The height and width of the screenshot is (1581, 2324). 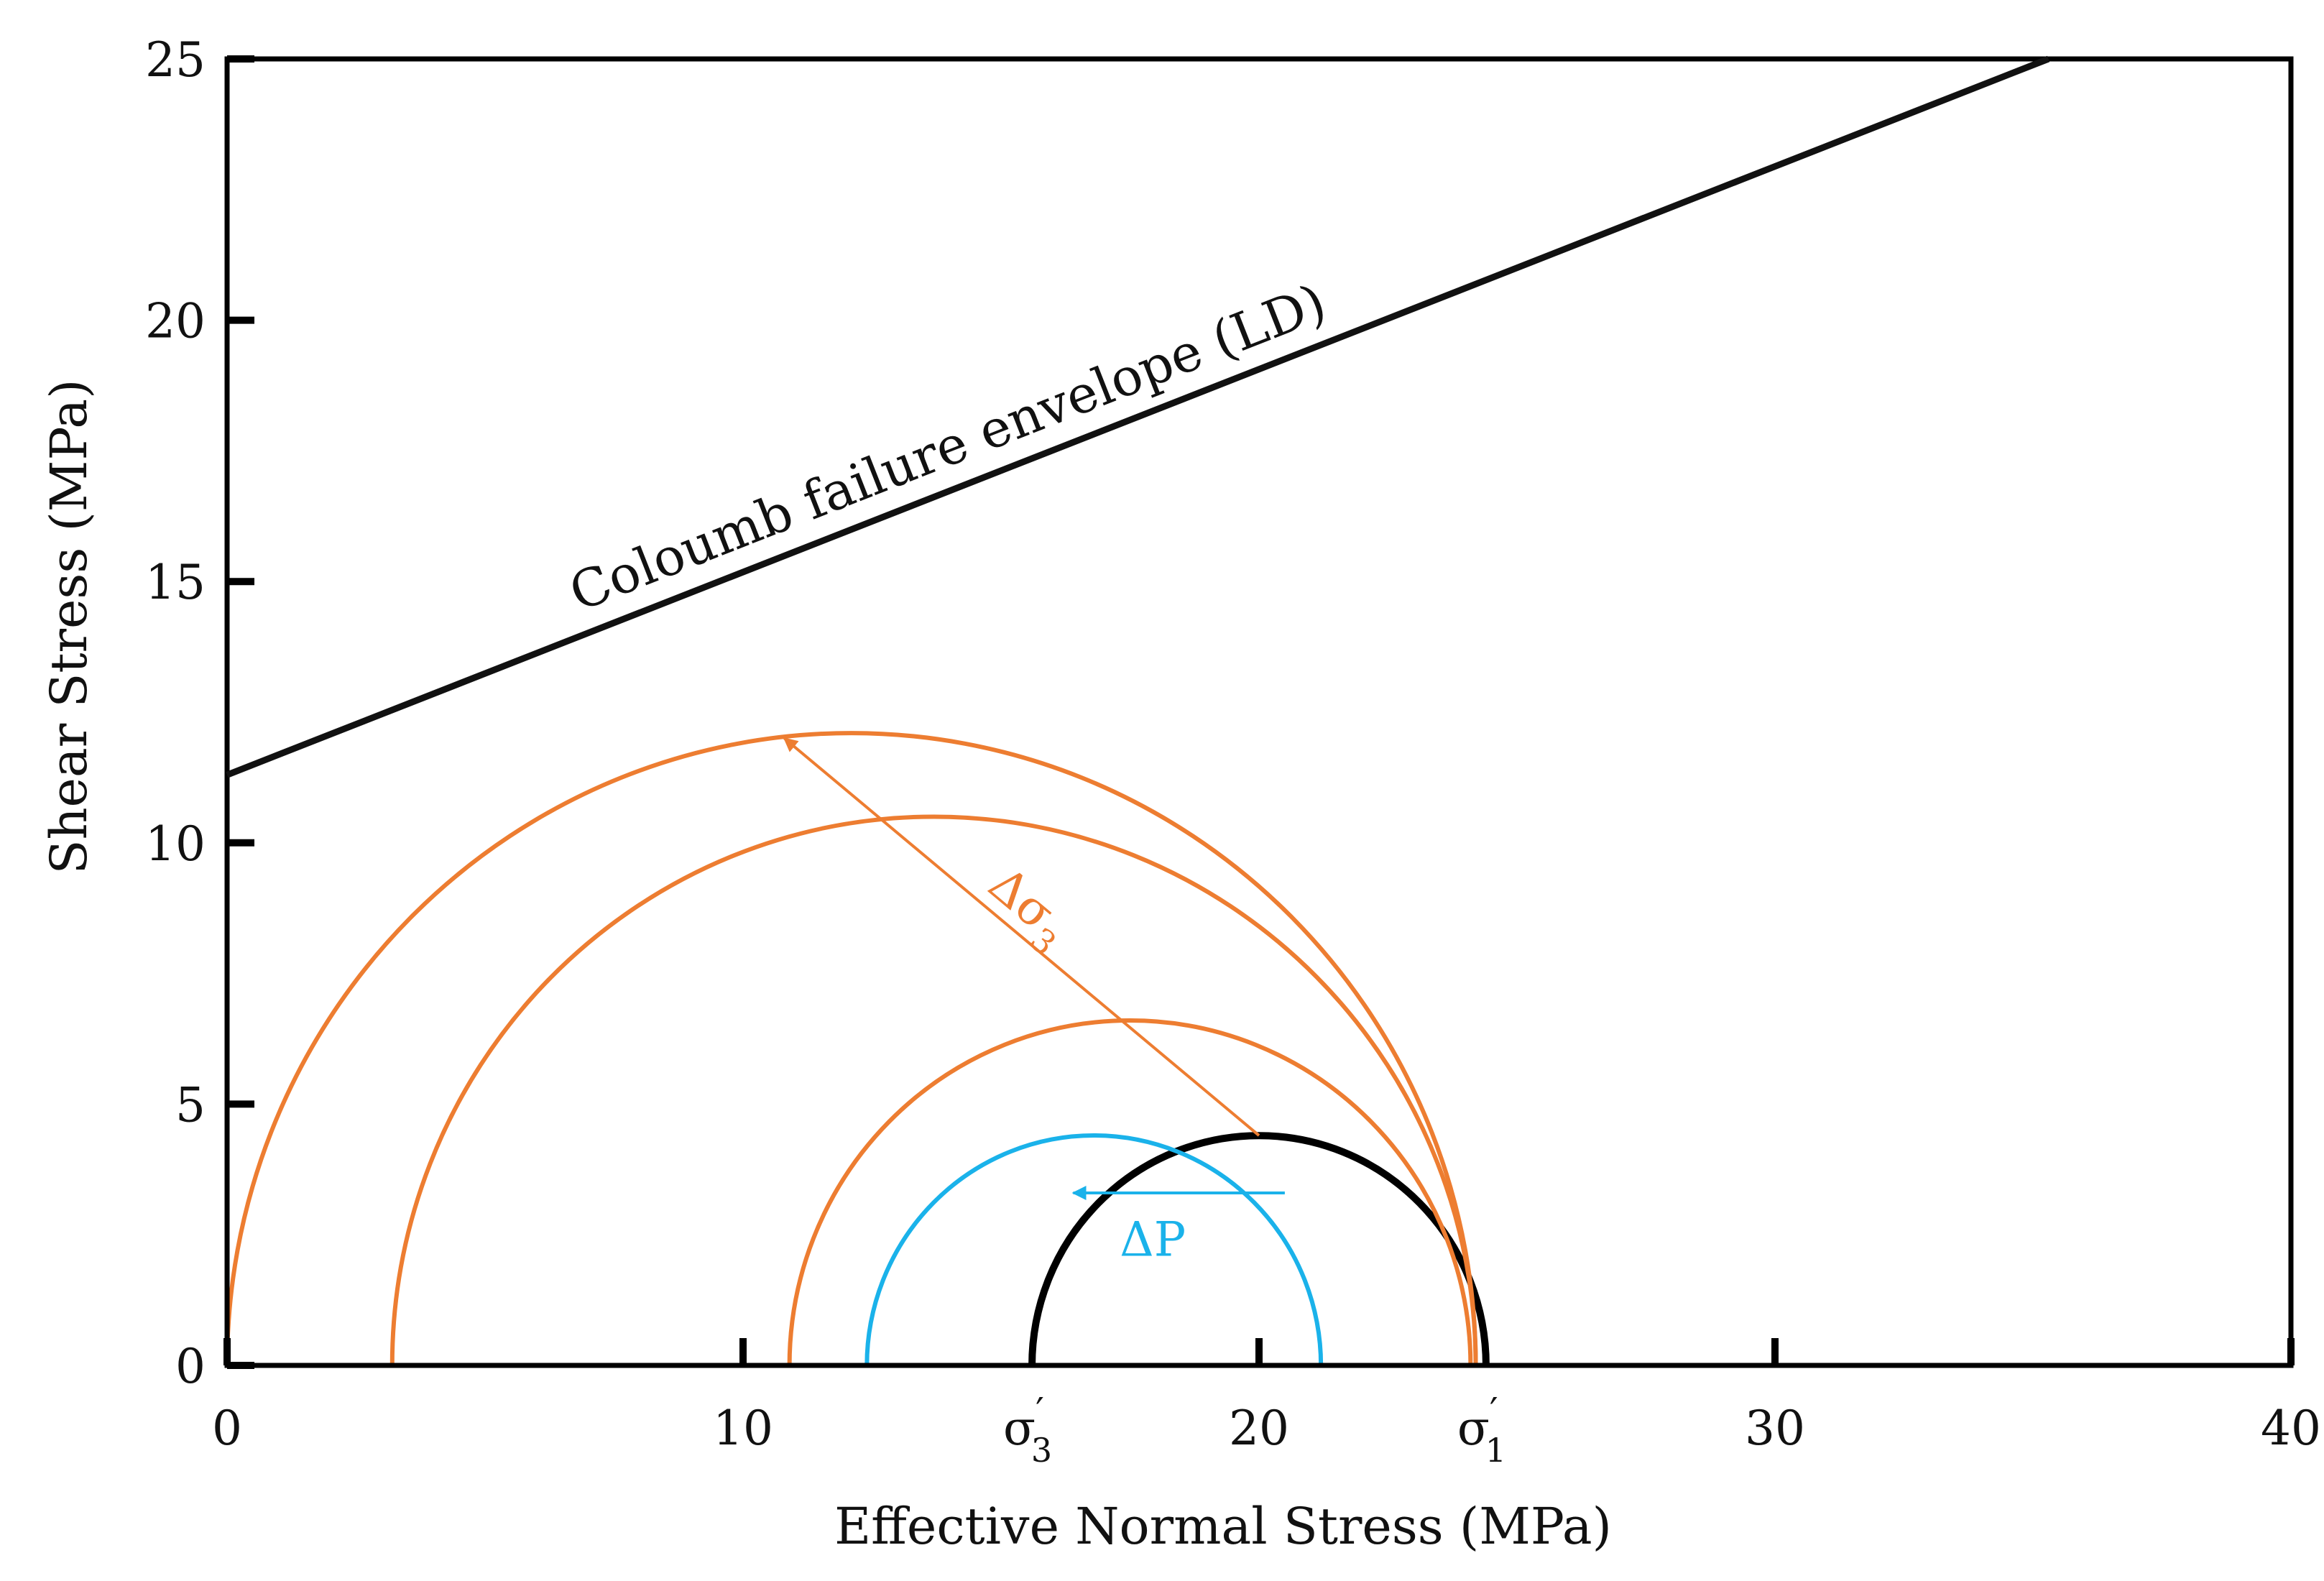 What do you see at coordinates (1153, 1240) in the screenshot?
I see `delta-p-label: ΔP` at bounding box center [1153, 1240].